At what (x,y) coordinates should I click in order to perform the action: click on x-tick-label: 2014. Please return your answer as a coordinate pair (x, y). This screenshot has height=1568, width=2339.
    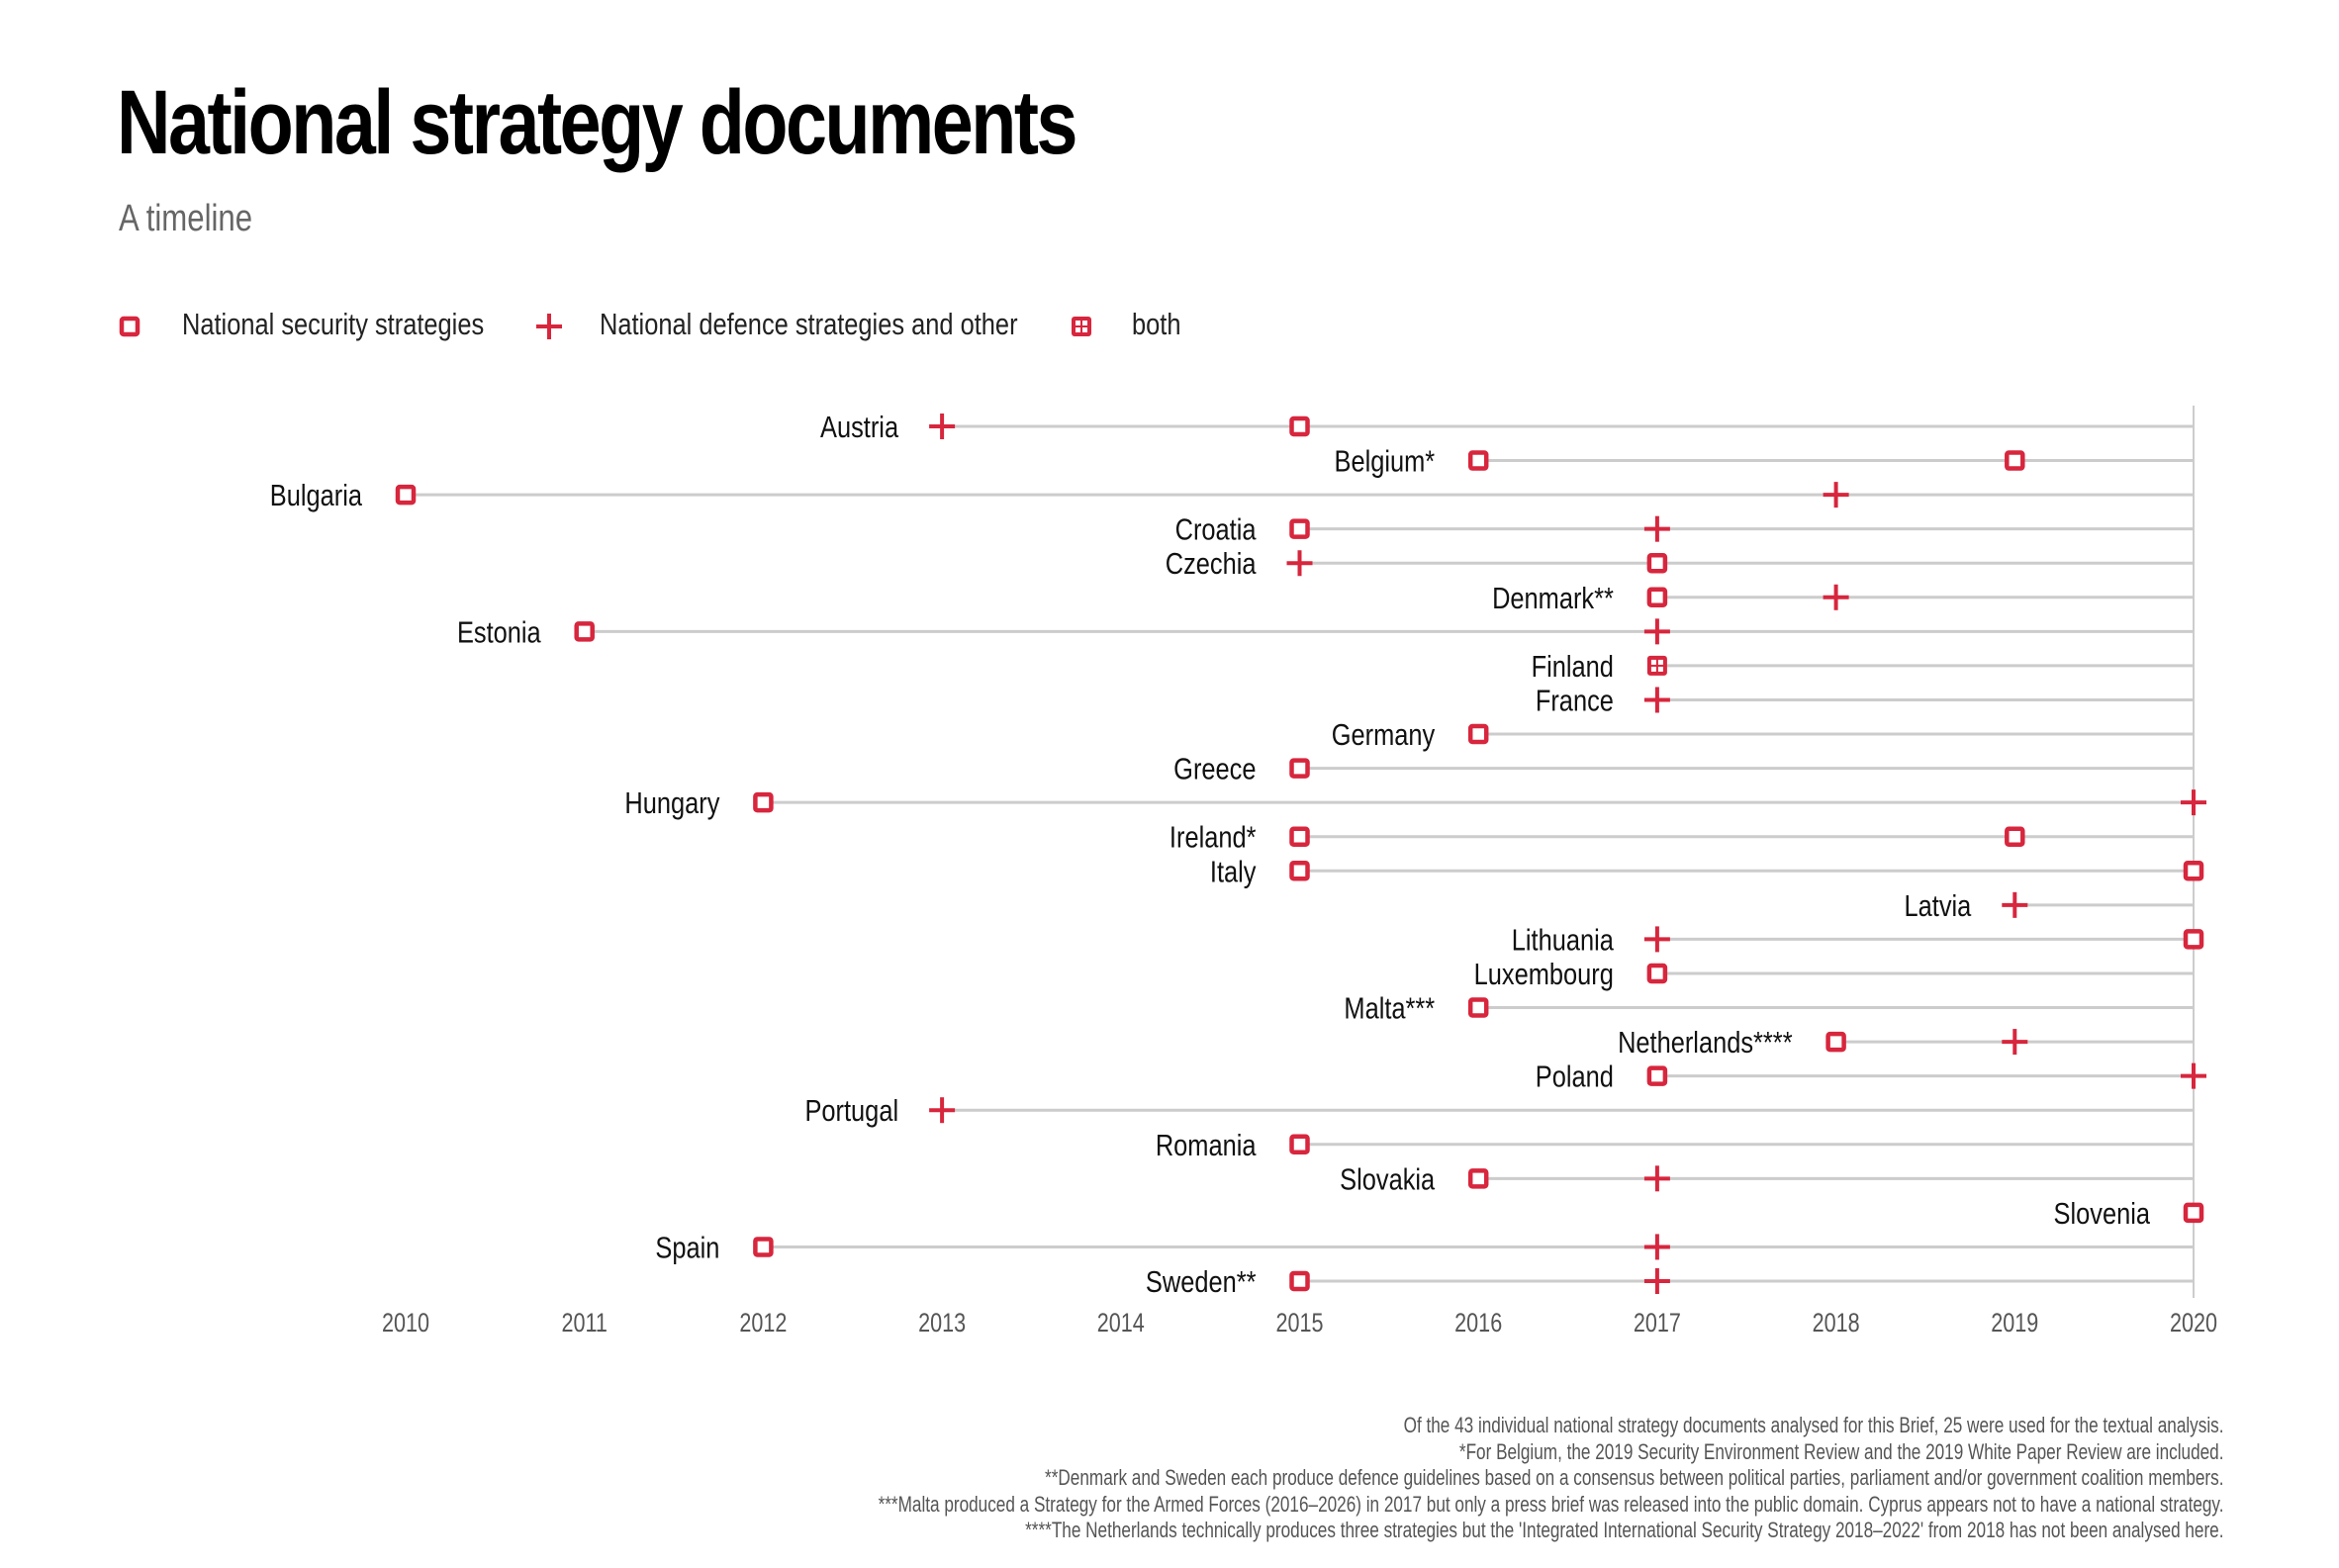
    Looking at the image, I should click on (1121, 1323).